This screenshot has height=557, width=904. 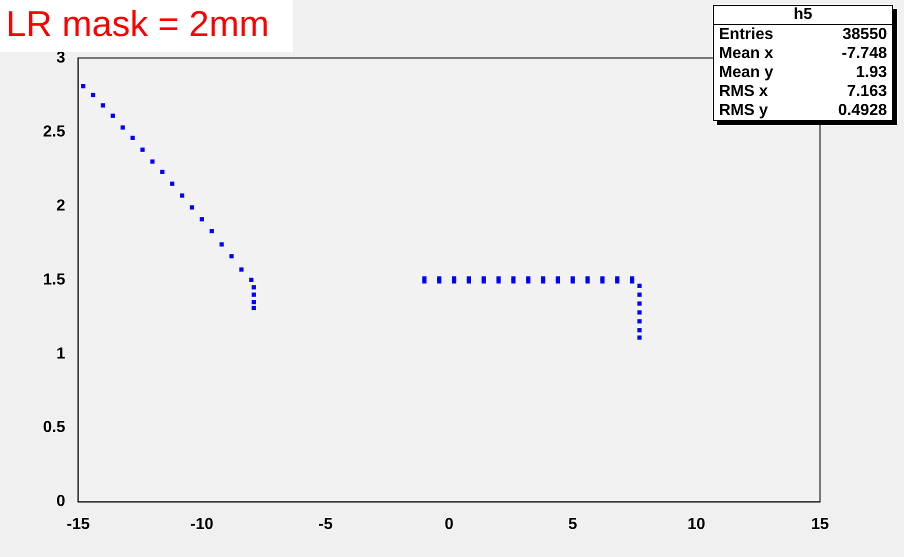 What do you see at coordinates (864, 34) in the screenshot?
I see `text: 38550` at bounding box center [864, 34].